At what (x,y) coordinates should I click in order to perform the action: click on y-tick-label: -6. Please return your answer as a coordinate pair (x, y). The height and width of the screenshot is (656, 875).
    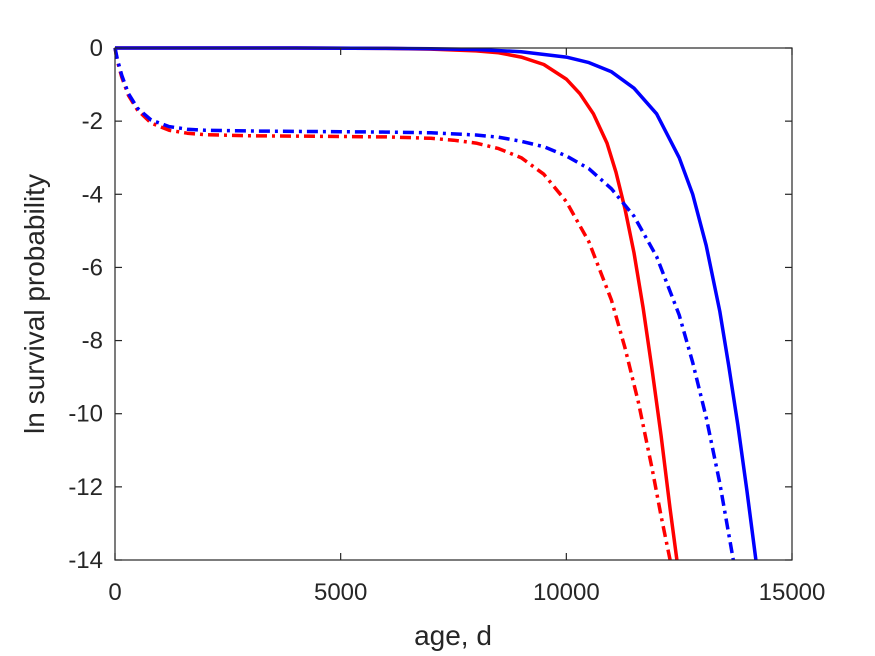
    Looking at the image, I should click on (92, 267).